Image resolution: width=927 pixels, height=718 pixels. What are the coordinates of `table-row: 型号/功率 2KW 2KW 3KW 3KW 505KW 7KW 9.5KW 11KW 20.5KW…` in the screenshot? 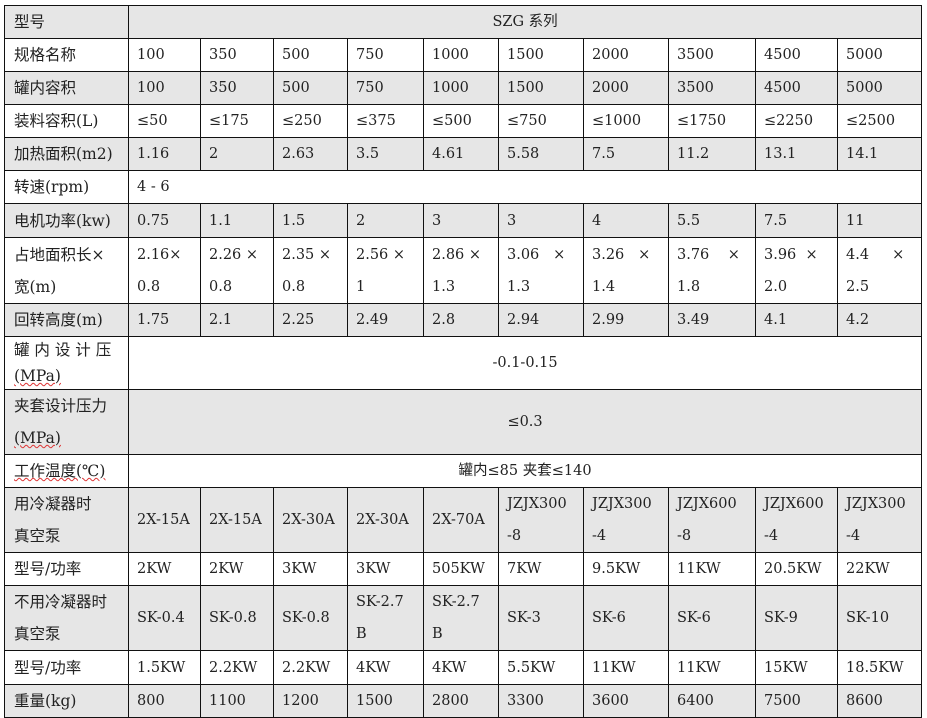 It's located at (463, 569).